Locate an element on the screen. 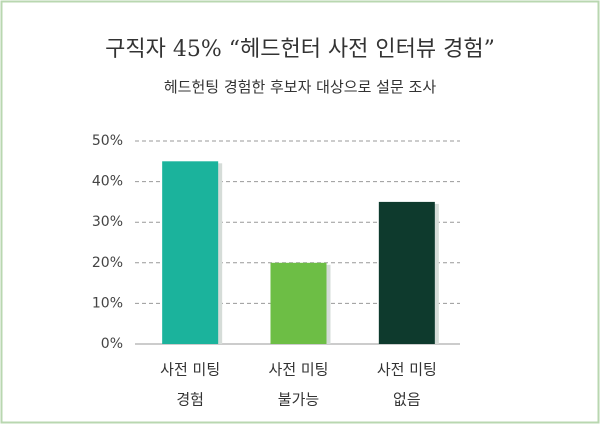 The height and width of the screenshot is (424, 600). y-tick-label: 0% is located at coordinates (112, 344).